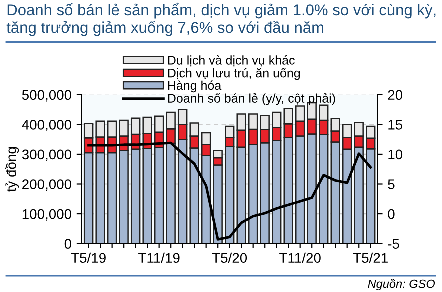  I want to click on y2-tick-label: 15, so click(395, 125).